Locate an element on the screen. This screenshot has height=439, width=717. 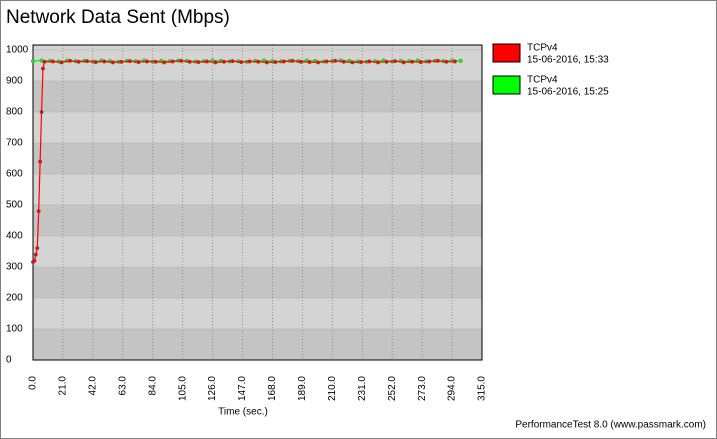
footer: PerformanceTest 8.0 (www.passmark.com) is located at coordinates (610, 425).